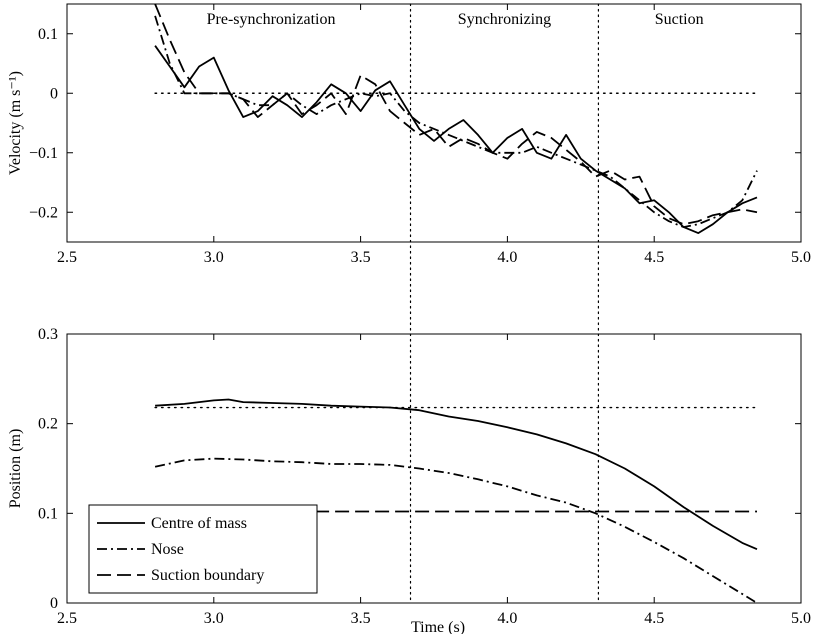  I want to click on phase-label: Suction, so click(679, 19).